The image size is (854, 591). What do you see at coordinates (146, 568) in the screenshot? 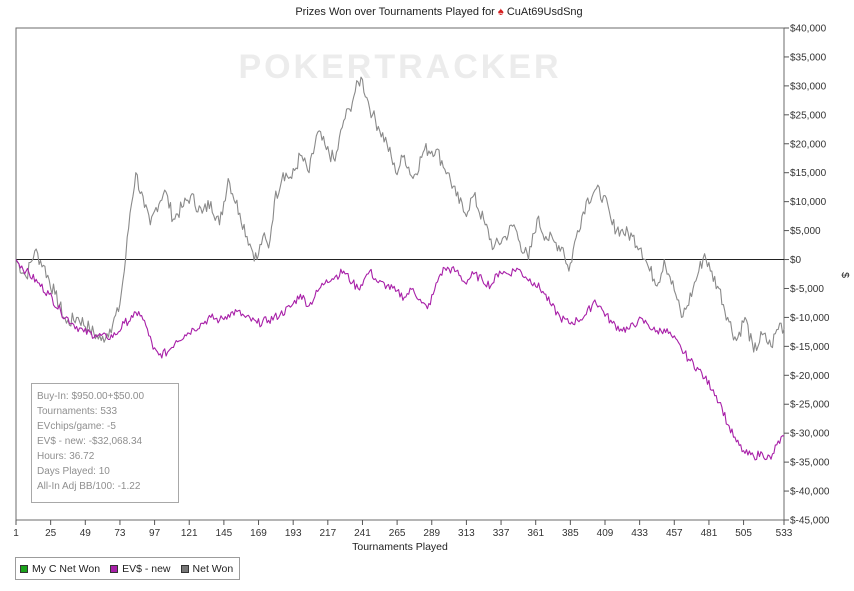
I see `legend-label: EV$ - new` at bounding box center [146, 568].